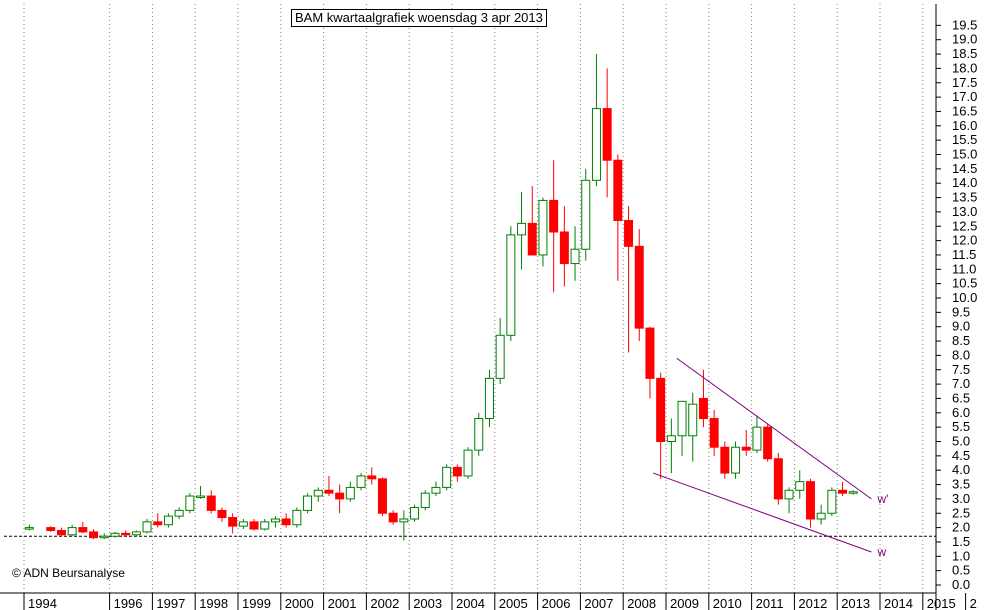 The width and height of the screenshot is (985, 610). What do you see at coordinates (964, 24) in the screenshot?
I see `y-tick-label: 19.5` at bounding box center [964, 24].